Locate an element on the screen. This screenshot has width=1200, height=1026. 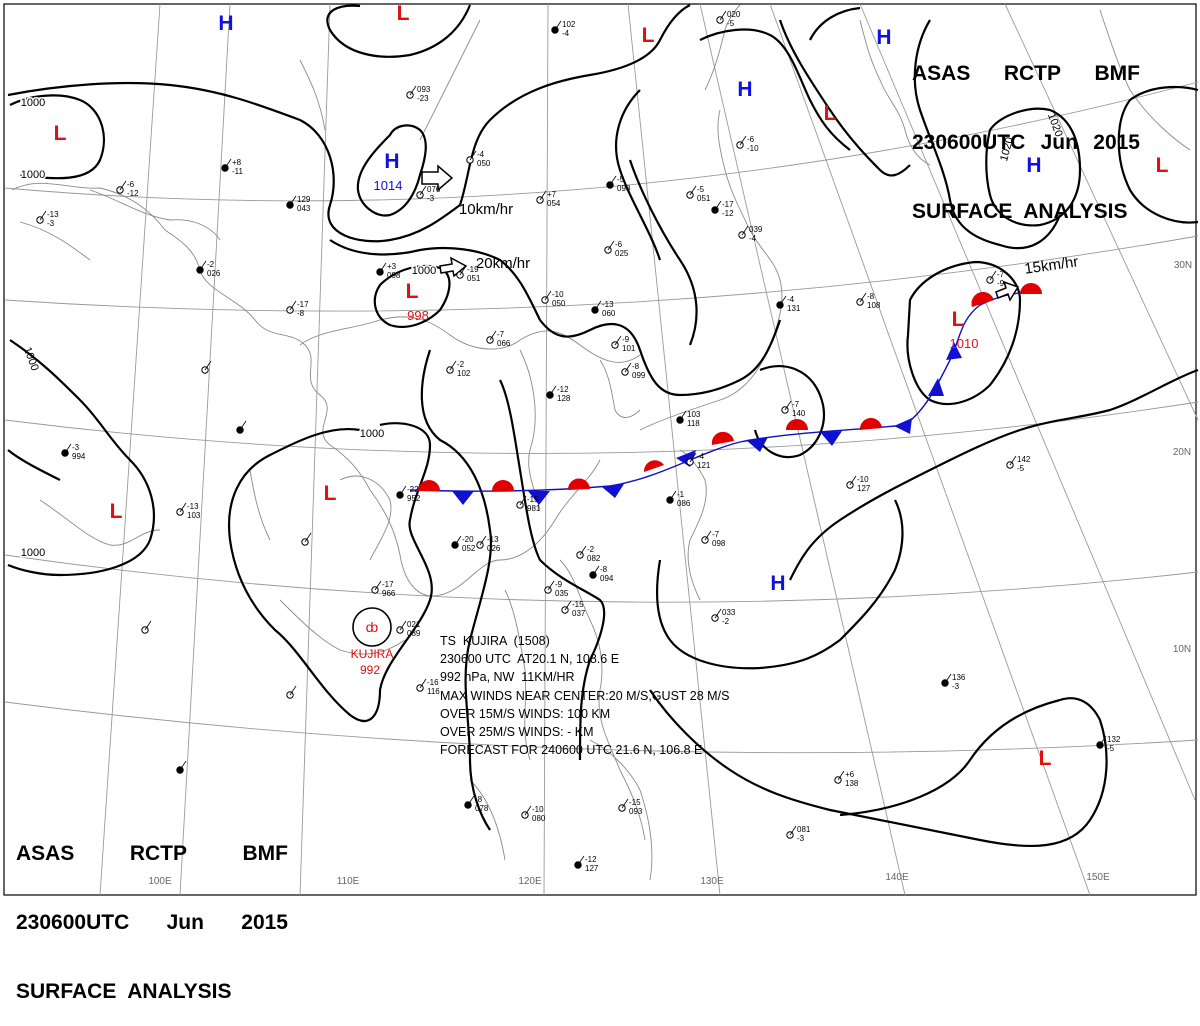
station-value: 076 is located at coordinates (434, 189).